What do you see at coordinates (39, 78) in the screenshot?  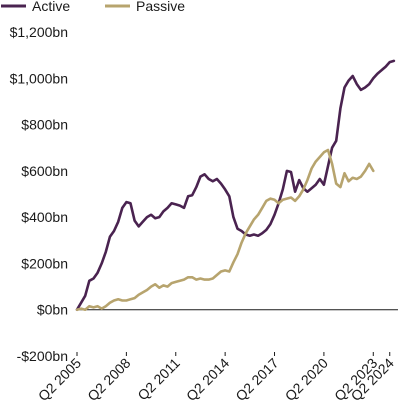 I see `y-tick-label: $1,000bn` at bounding box center [39, 78].